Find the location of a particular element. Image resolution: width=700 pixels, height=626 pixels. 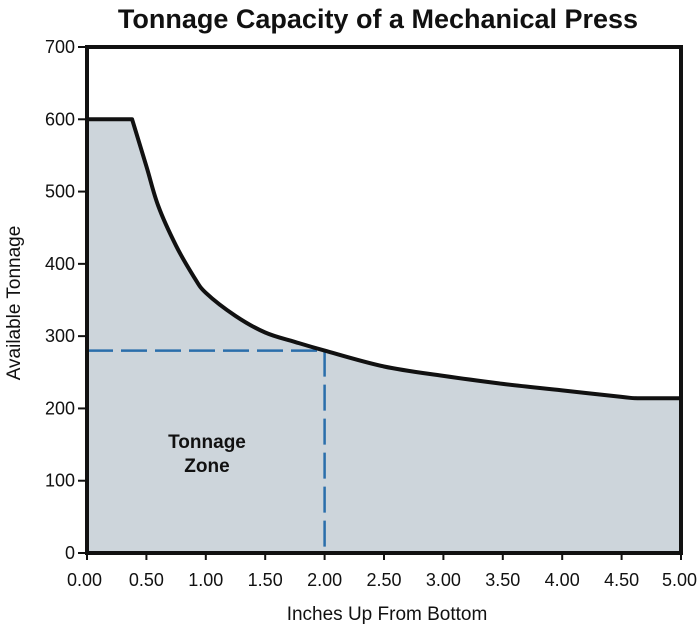

y-tick-label: 200 is located at coordinates (60, 408).